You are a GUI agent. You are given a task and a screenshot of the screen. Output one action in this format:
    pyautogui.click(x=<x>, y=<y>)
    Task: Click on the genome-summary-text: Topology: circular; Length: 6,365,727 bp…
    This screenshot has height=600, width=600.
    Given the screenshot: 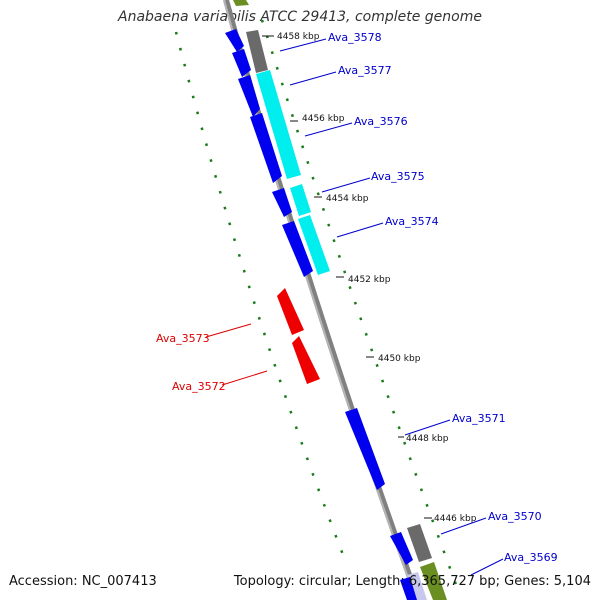 What is the action you would take?
    pyautogui.click(x=412, y=581)
    